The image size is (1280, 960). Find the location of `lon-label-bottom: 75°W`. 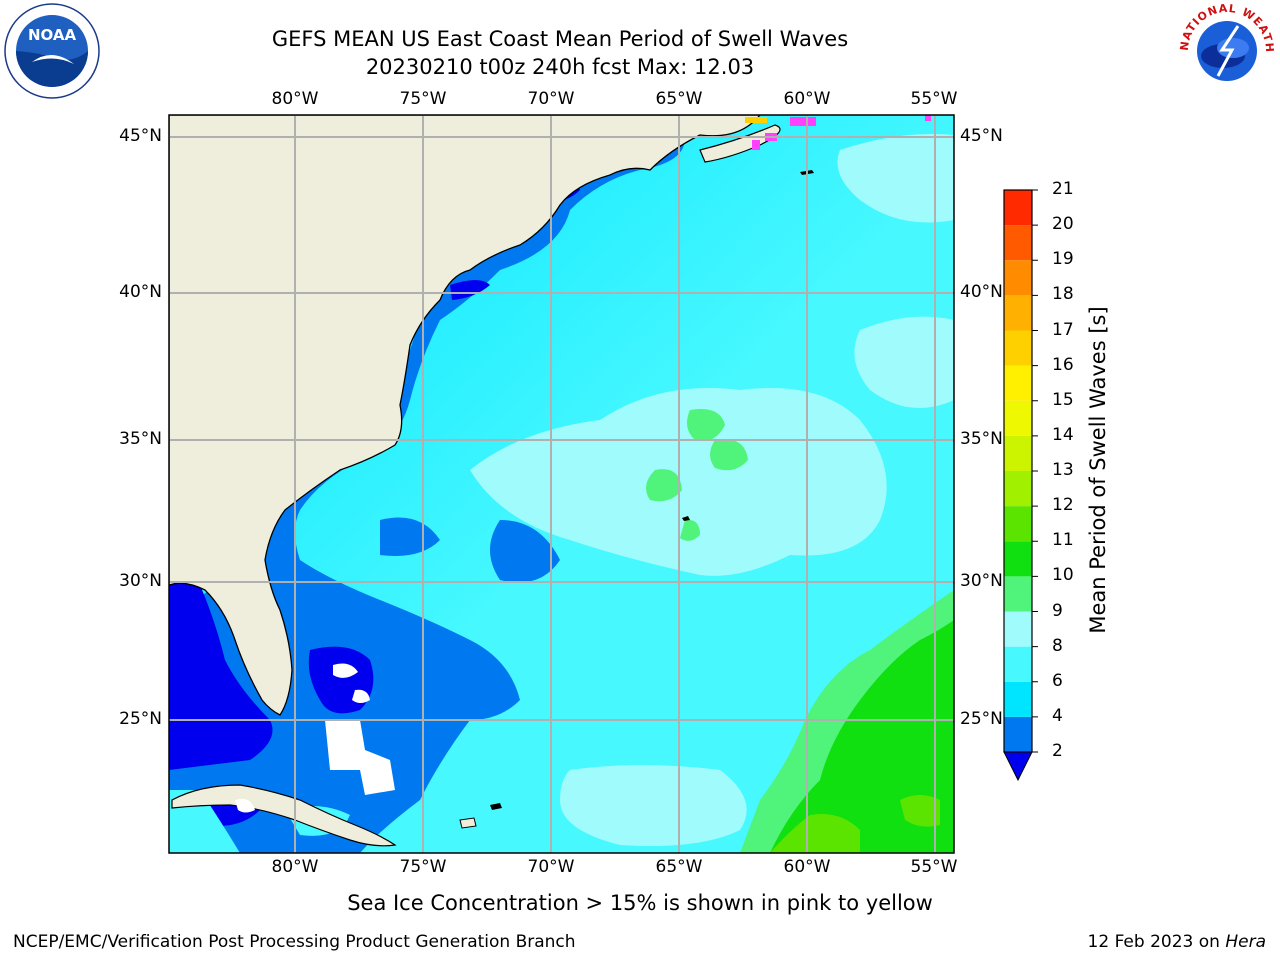

lon-label-bottom: 75°W is located at coordinates (423, 867).